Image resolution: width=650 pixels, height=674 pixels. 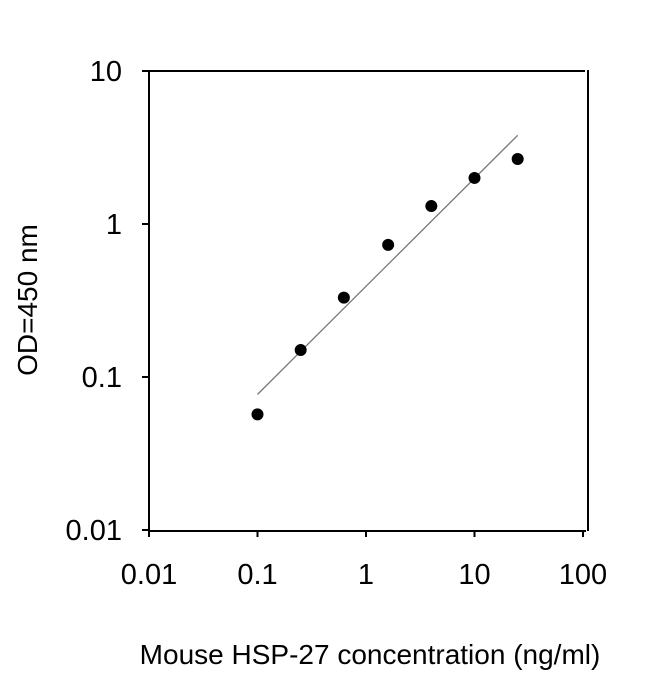 I want to click on x-axis-title: Mouse HSP-27 concentration (ng/ml), so click(x=370, y=654).